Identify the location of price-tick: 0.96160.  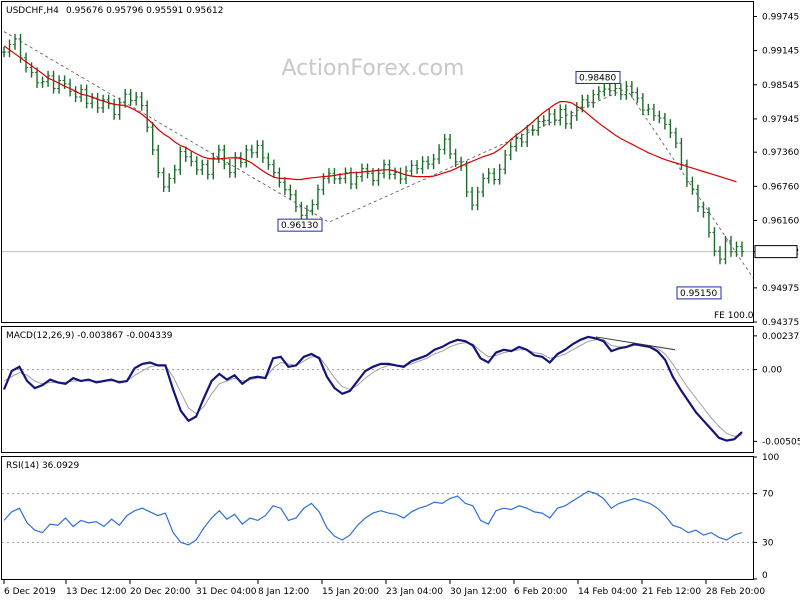
(776, 221).